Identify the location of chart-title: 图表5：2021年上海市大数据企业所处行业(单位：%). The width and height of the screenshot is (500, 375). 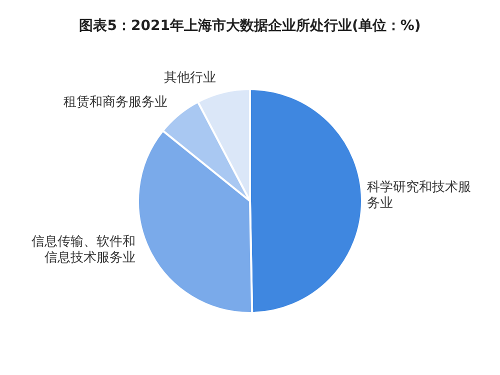
(250, 26).